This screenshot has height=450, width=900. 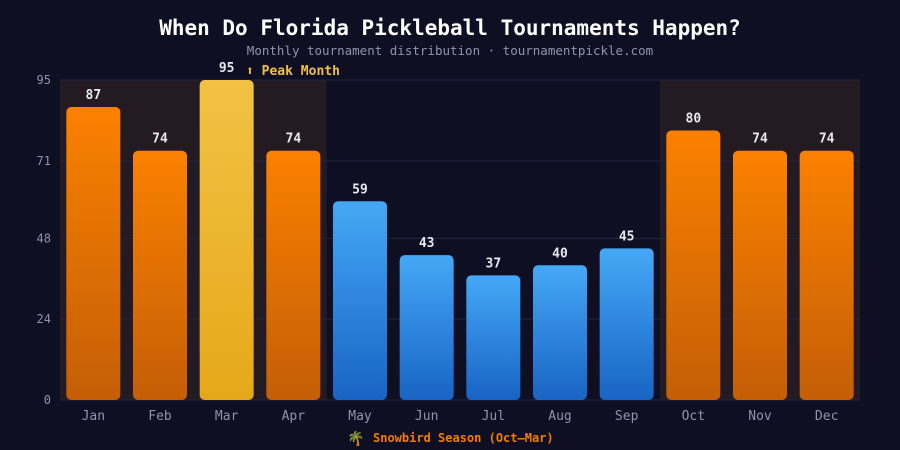 I want to click on x-tick-label: Jul, so click(x=493, y=416).